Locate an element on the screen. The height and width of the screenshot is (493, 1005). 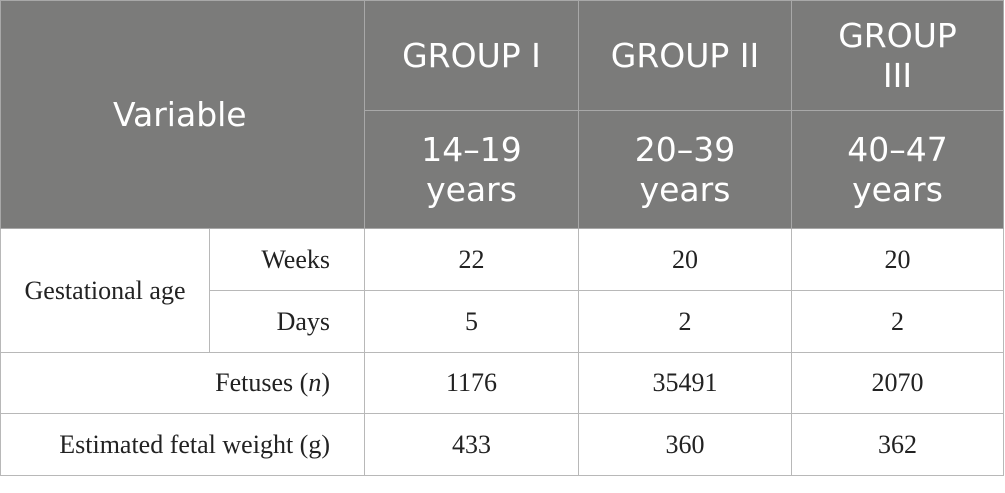
weeks-group-1: 22 is located at coordinates (471, 259).